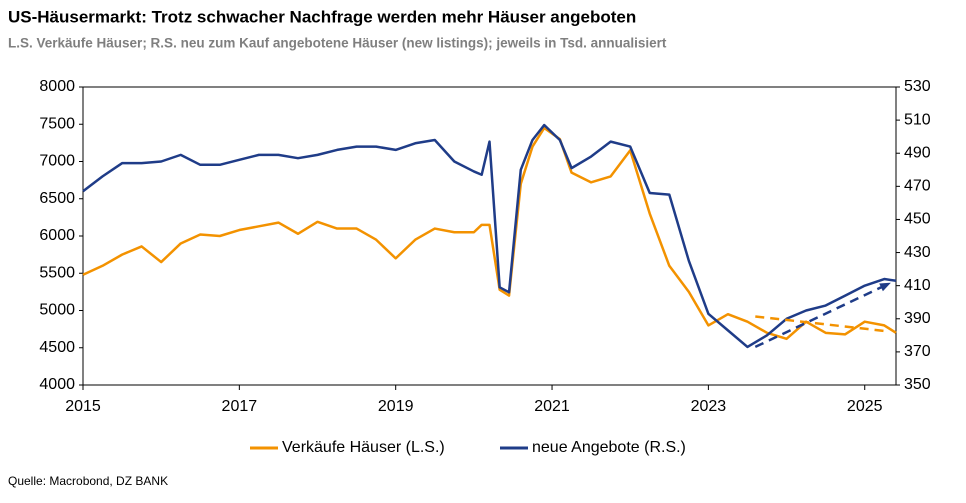 The width and height of the screenshot is (966, 503). What do you see at coordinates (917, 119) in the screenshot?
I see `y2-tick-label: 510` at bounding box center [917, 119].